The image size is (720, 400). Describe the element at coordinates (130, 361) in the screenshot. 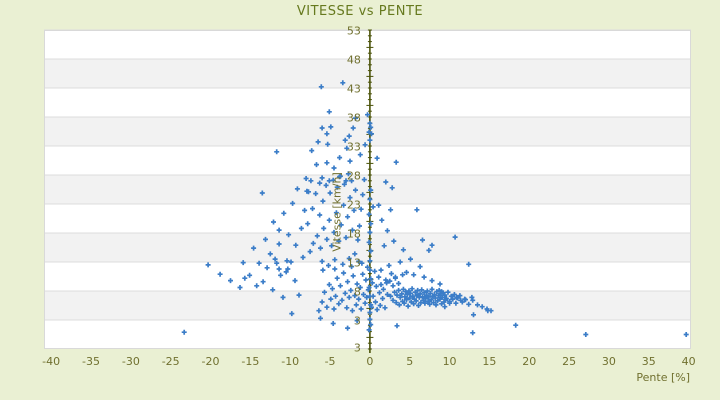

I see `x-tick-label: -30` at that location.